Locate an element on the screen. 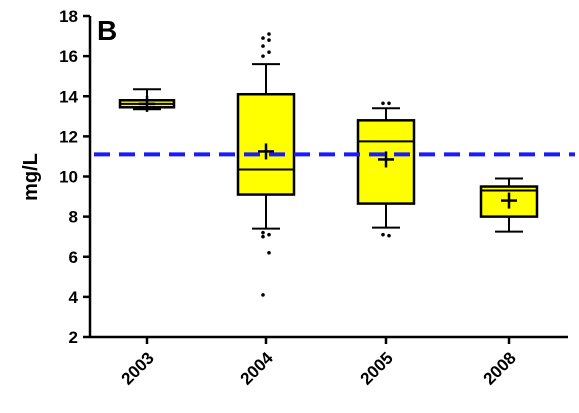 This screenshot has width=579, height=413. y-tick-label: 10 is located at coordinates (68, 177).